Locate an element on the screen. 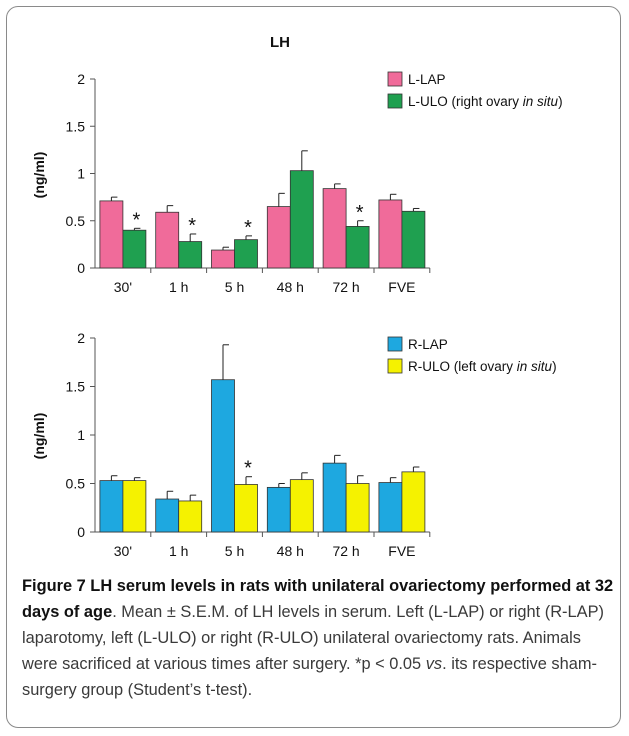 The image size is (629, 736). chart-title: LH is located at coordinates (280, 42).